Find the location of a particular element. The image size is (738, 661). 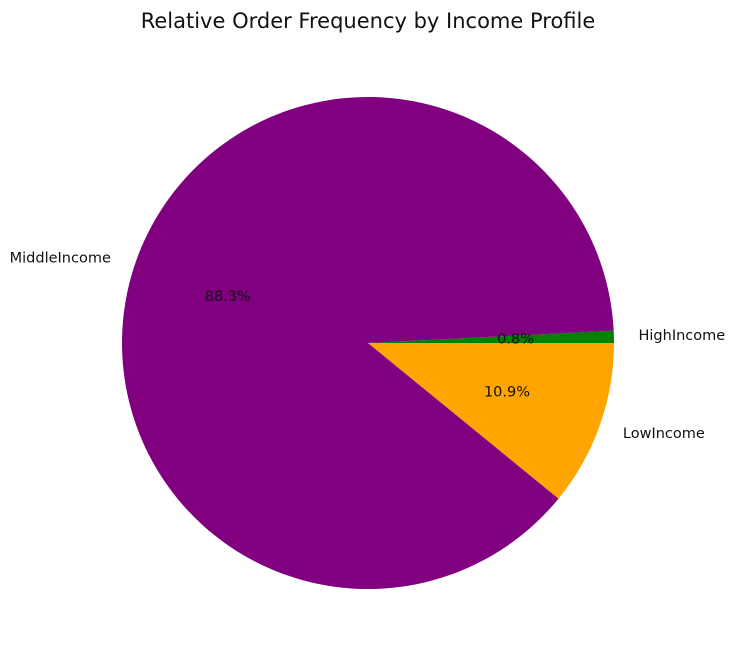

category-label-high-income: HighIncome is located at coordinates (682, 336).